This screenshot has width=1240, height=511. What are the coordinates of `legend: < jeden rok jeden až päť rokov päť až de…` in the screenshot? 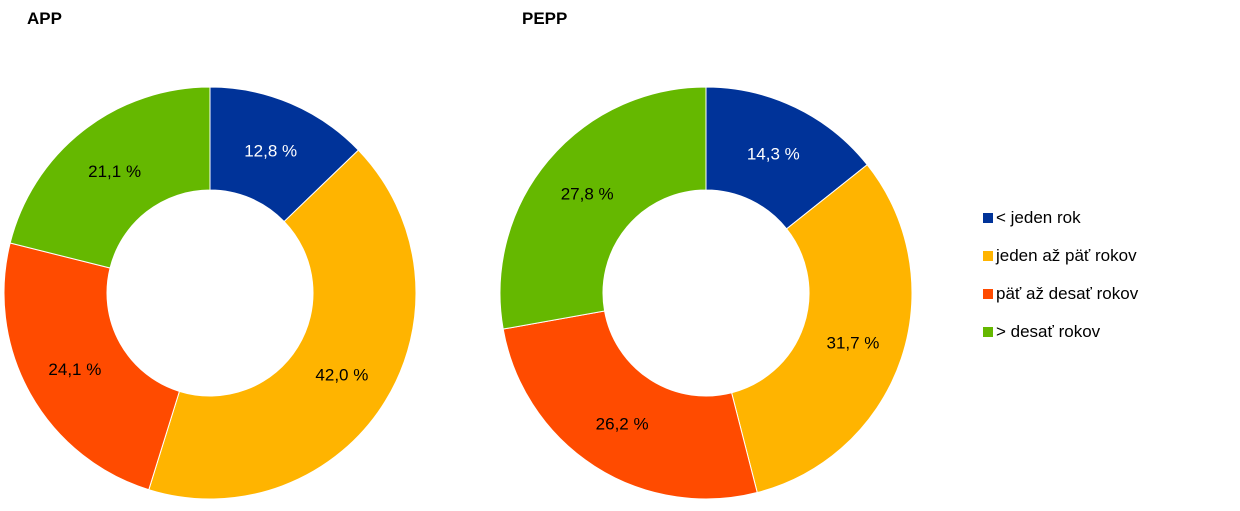 It's located at (1060, 275).